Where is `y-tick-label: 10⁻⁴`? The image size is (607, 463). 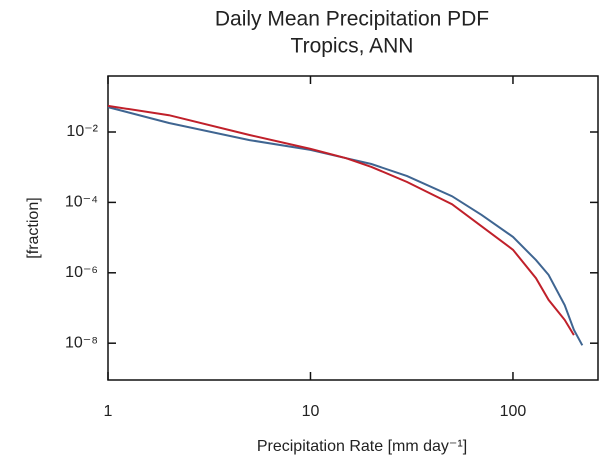
y-tick-label: 10⁻⁴ is located at coordinates (81, 202).